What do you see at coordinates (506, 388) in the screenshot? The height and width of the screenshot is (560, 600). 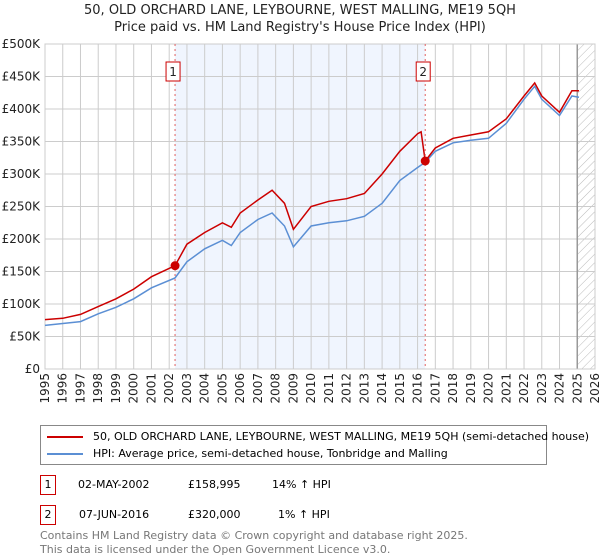 I see `x-tick-label: 2021` at bounding box center [506, 388].